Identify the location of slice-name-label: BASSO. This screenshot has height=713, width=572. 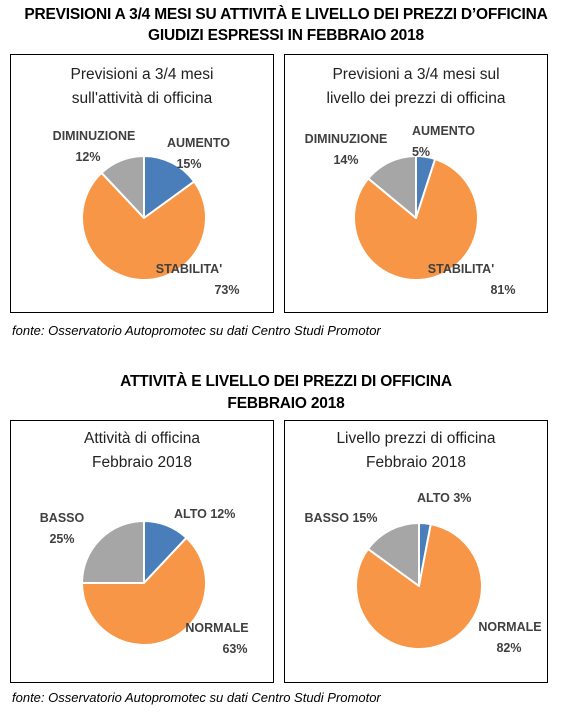
(62, 518).